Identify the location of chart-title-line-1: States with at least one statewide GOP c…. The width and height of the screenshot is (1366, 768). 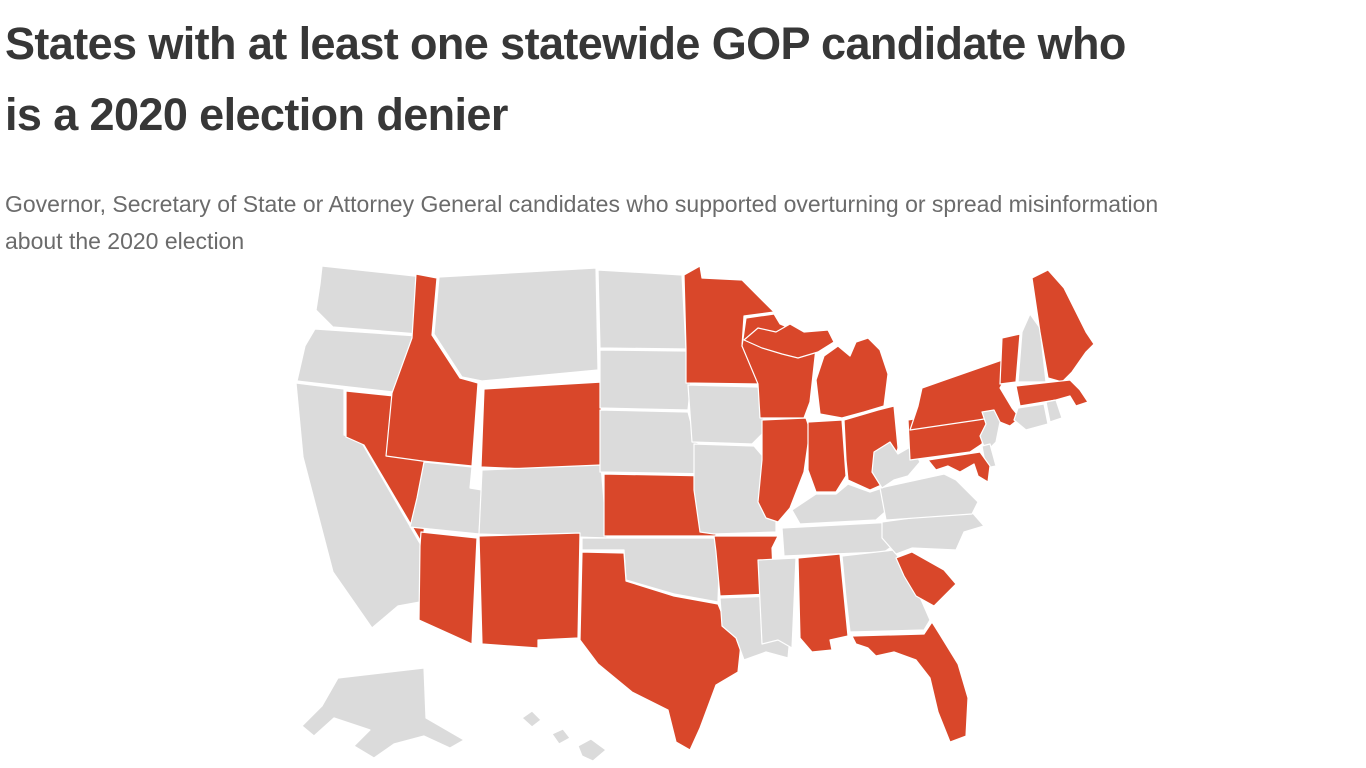
(565, 43).